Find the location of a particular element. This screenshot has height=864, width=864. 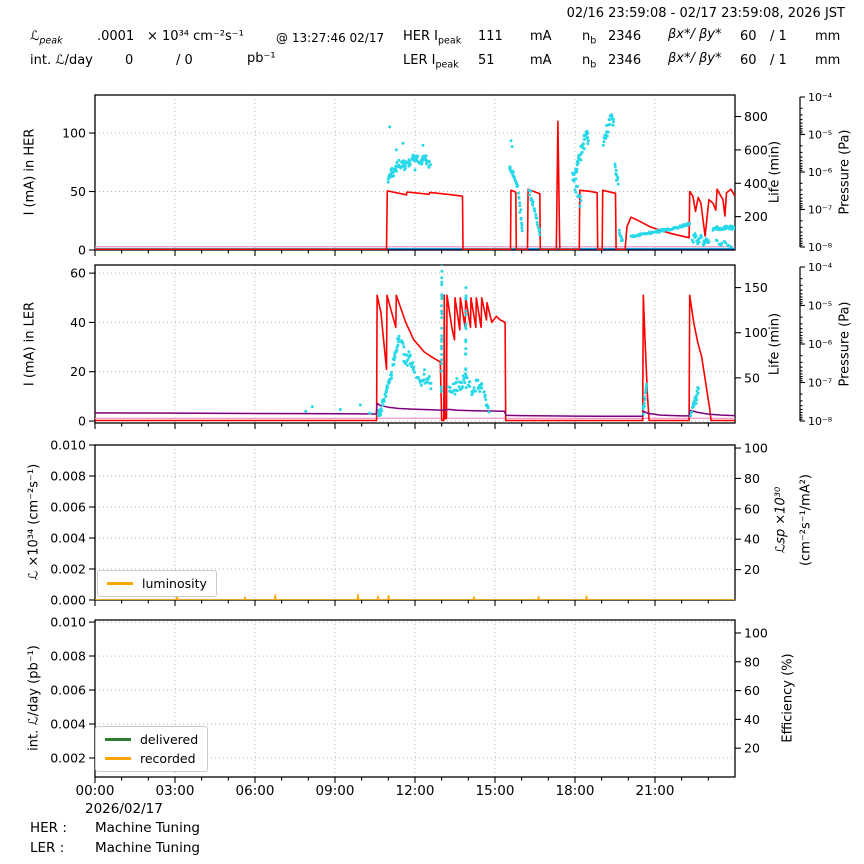

lpeak-value: .0001 is located at coordinates (116, 36).